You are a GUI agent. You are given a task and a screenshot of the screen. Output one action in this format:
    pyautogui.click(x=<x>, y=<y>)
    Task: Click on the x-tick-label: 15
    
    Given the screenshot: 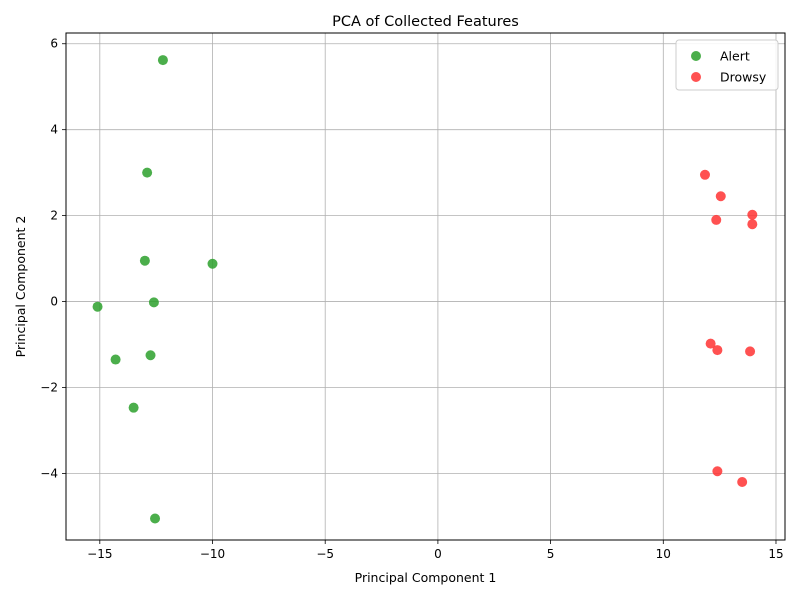 What is the action you would take?
    pyautogui.click(x=775, y=554)
    